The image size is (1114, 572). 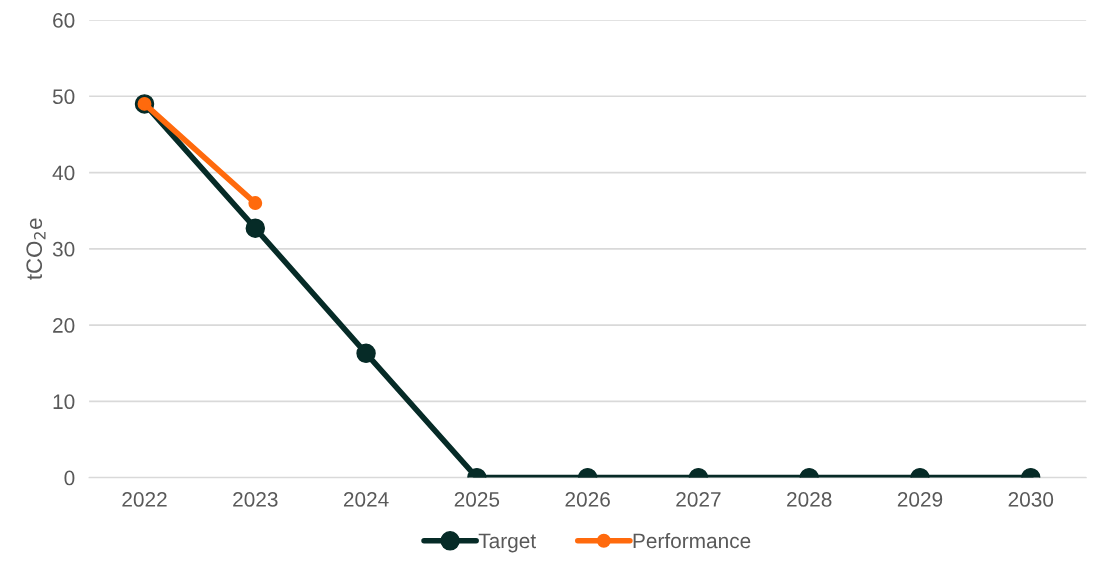 I want to click on y-tick-label: 20, so click(x=64, y=325).